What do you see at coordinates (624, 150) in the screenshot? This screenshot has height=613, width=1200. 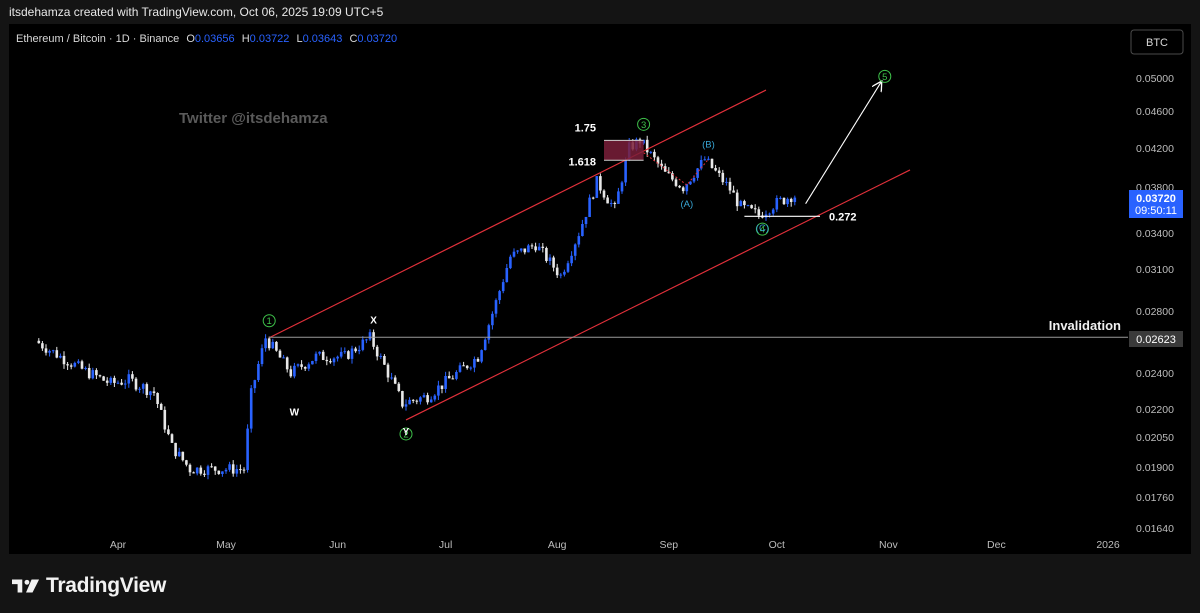 I see `fib-extension-zone` at bounding box center [624, 150].